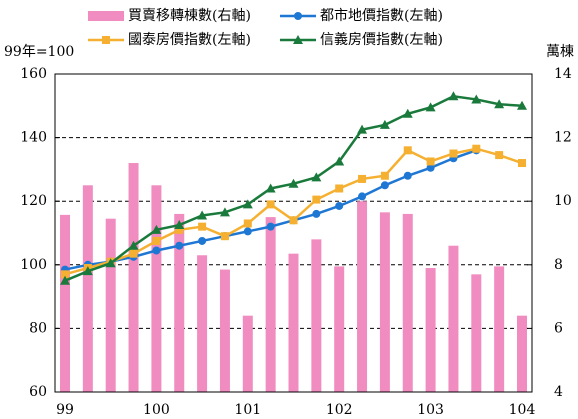  What do you see at coordinates (38, 328) in the screenshot?
I see `y-tick-label: 80` at bounding box center [38, 328].